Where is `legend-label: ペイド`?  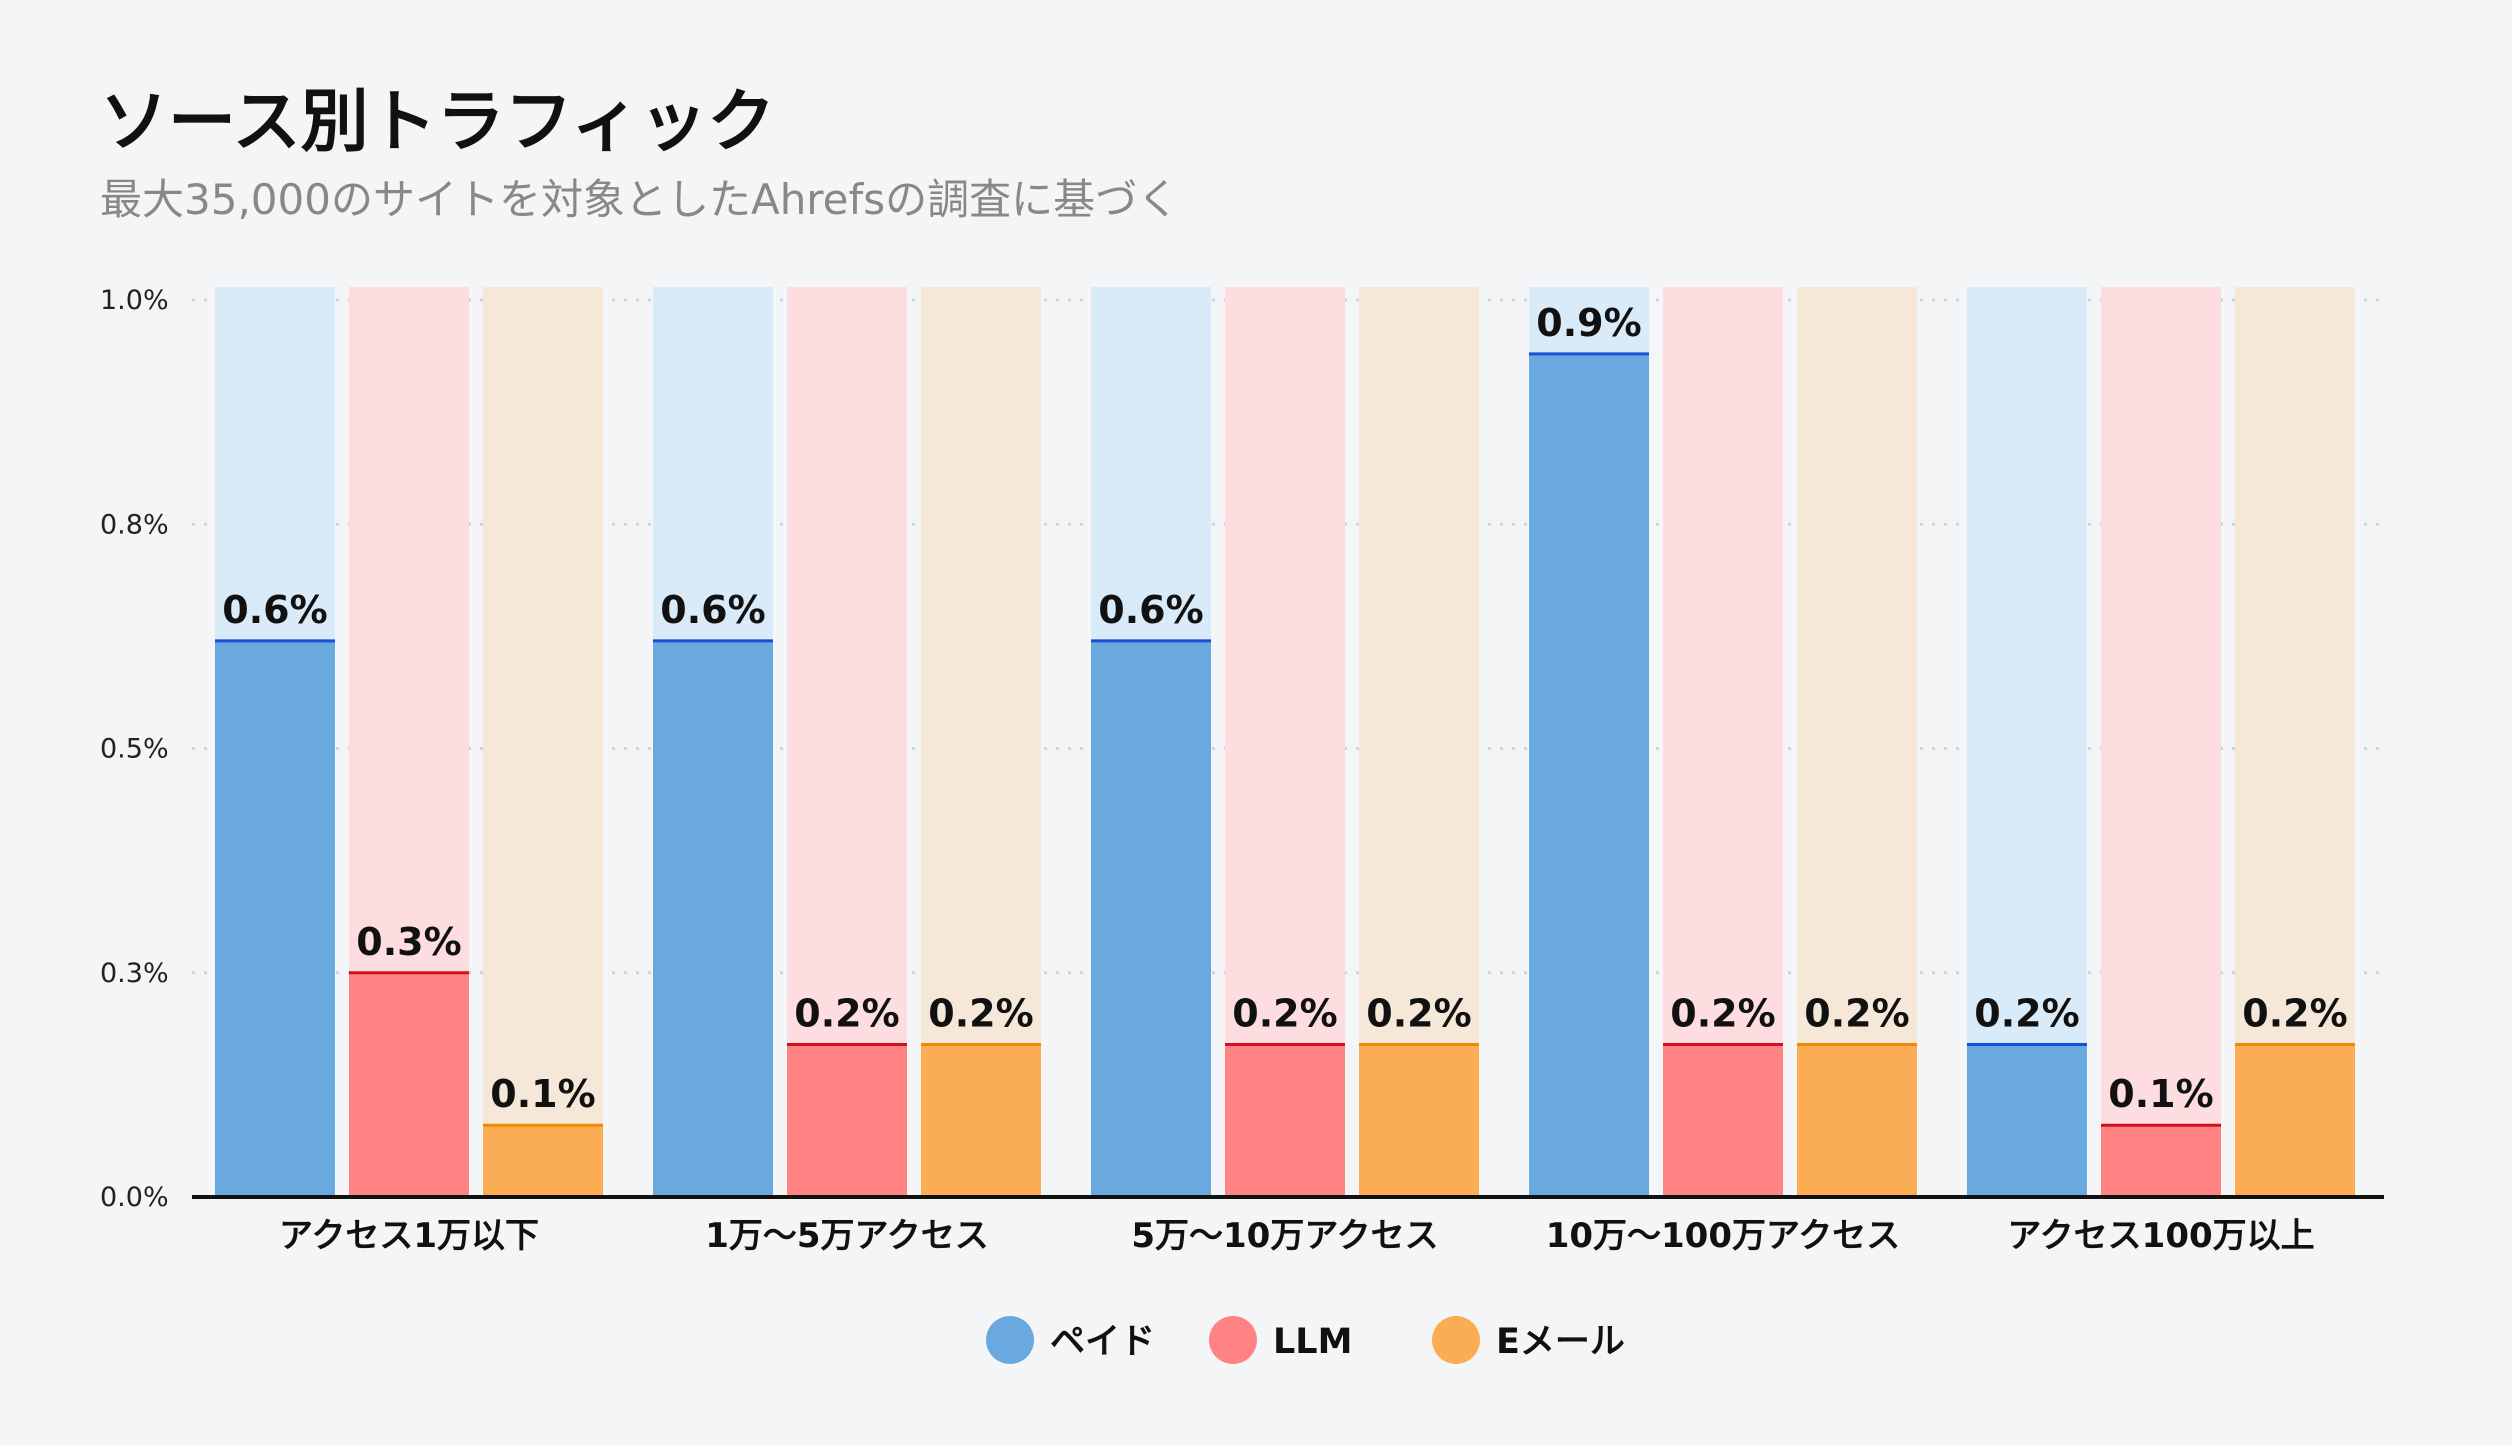 legend-label: ペイド is located at coordinates (1102, 1342).